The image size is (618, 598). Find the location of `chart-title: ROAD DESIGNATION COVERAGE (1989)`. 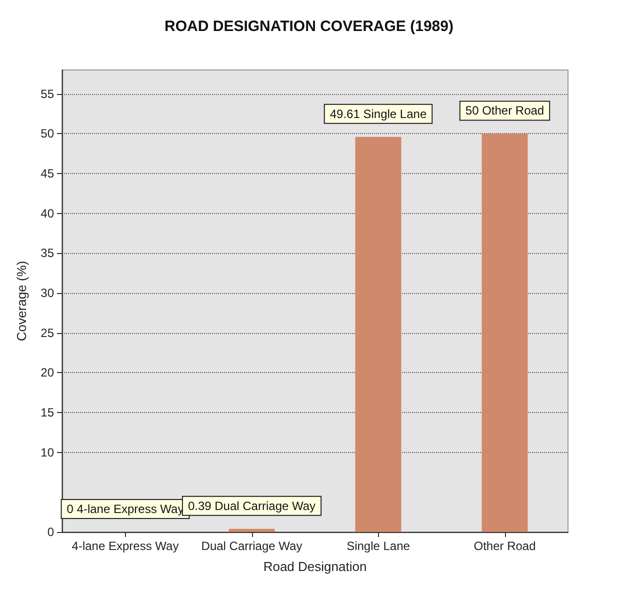

chart-title: ROAD DESIGNATION COVERAGE (1989) is located at coordinates (309, 26).